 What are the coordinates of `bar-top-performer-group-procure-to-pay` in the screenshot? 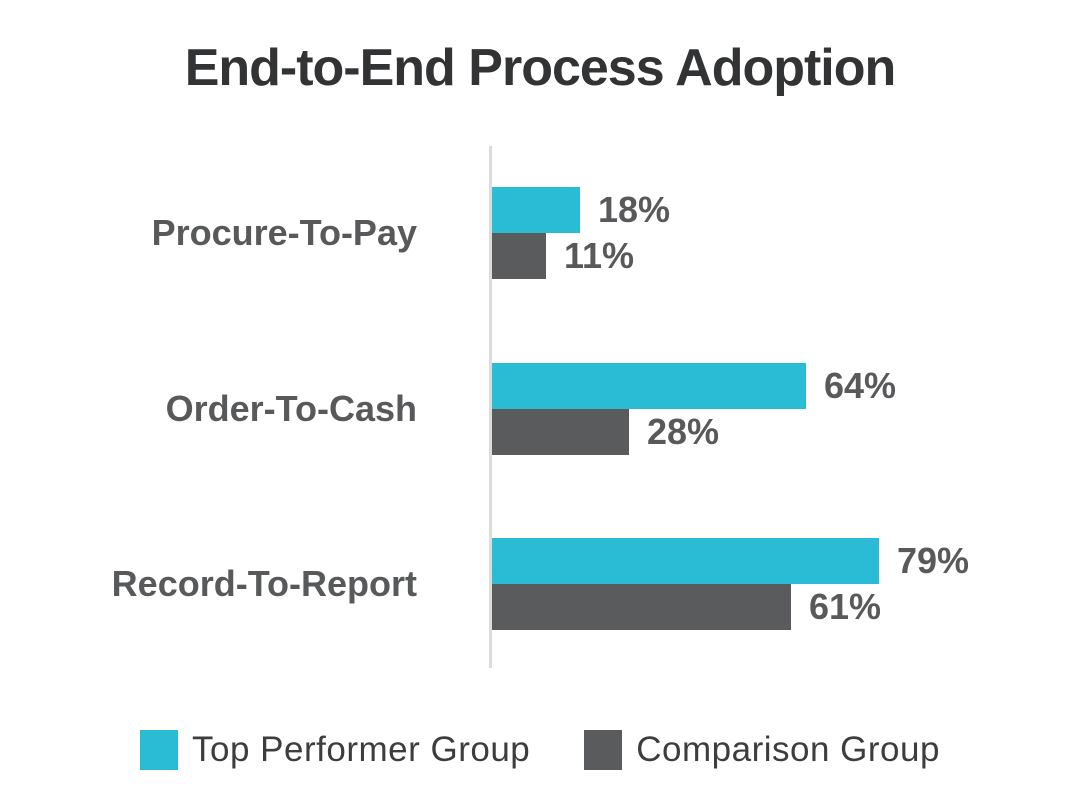 It's located at (536, 210).